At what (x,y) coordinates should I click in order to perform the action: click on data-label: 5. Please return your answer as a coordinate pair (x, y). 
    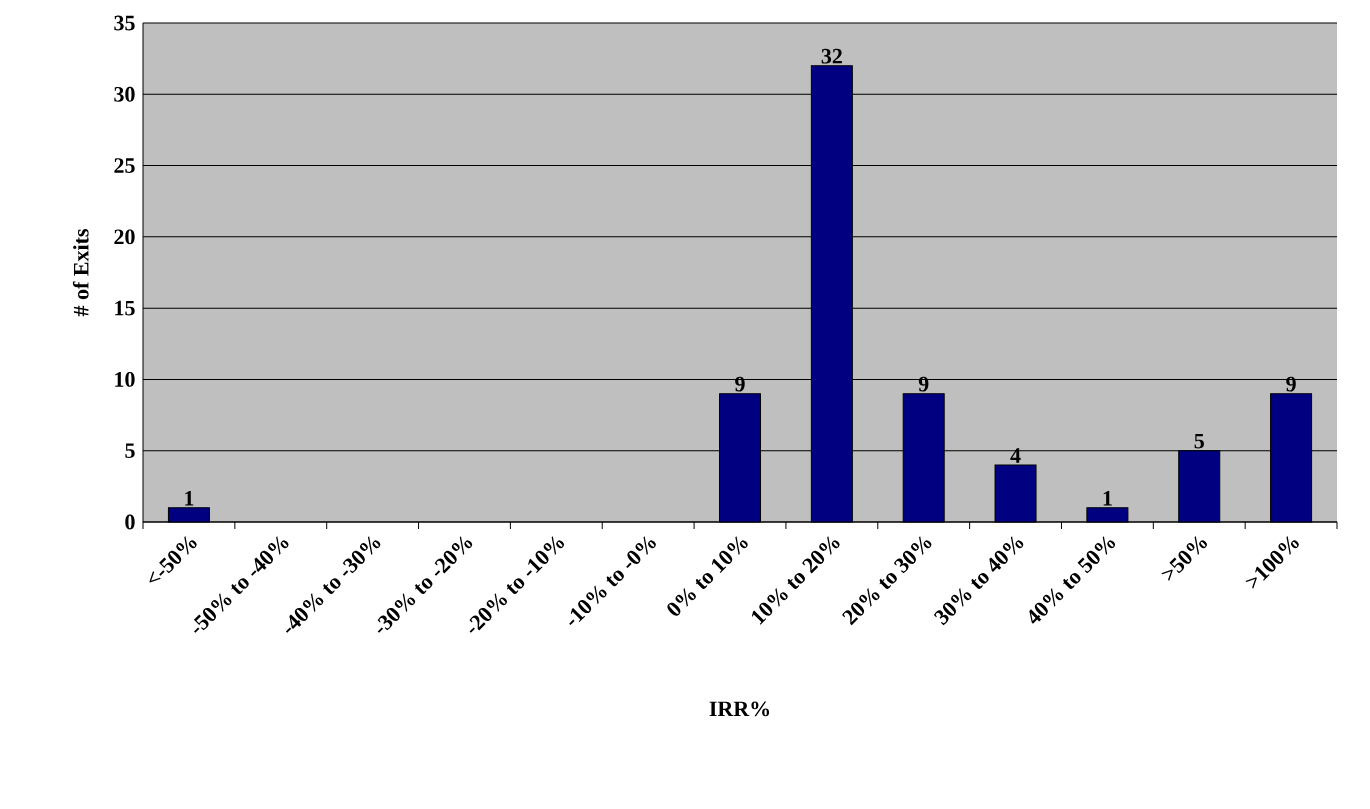
    Looking at the image, I should click on (1199, 441).